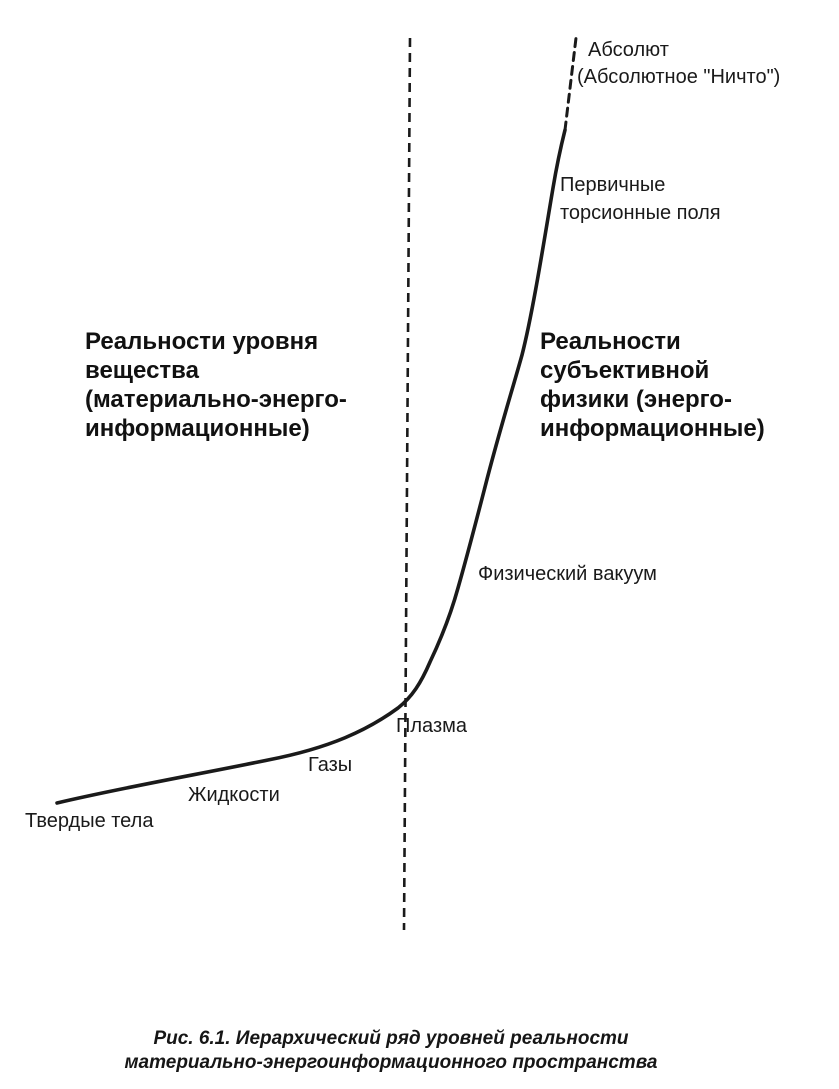 The image size is (839, 1089). What do you see at coordinates (636, 399) in the screenshot?
I see `right-region-line3: физики (энерго-` at bounding box center [636, 399].